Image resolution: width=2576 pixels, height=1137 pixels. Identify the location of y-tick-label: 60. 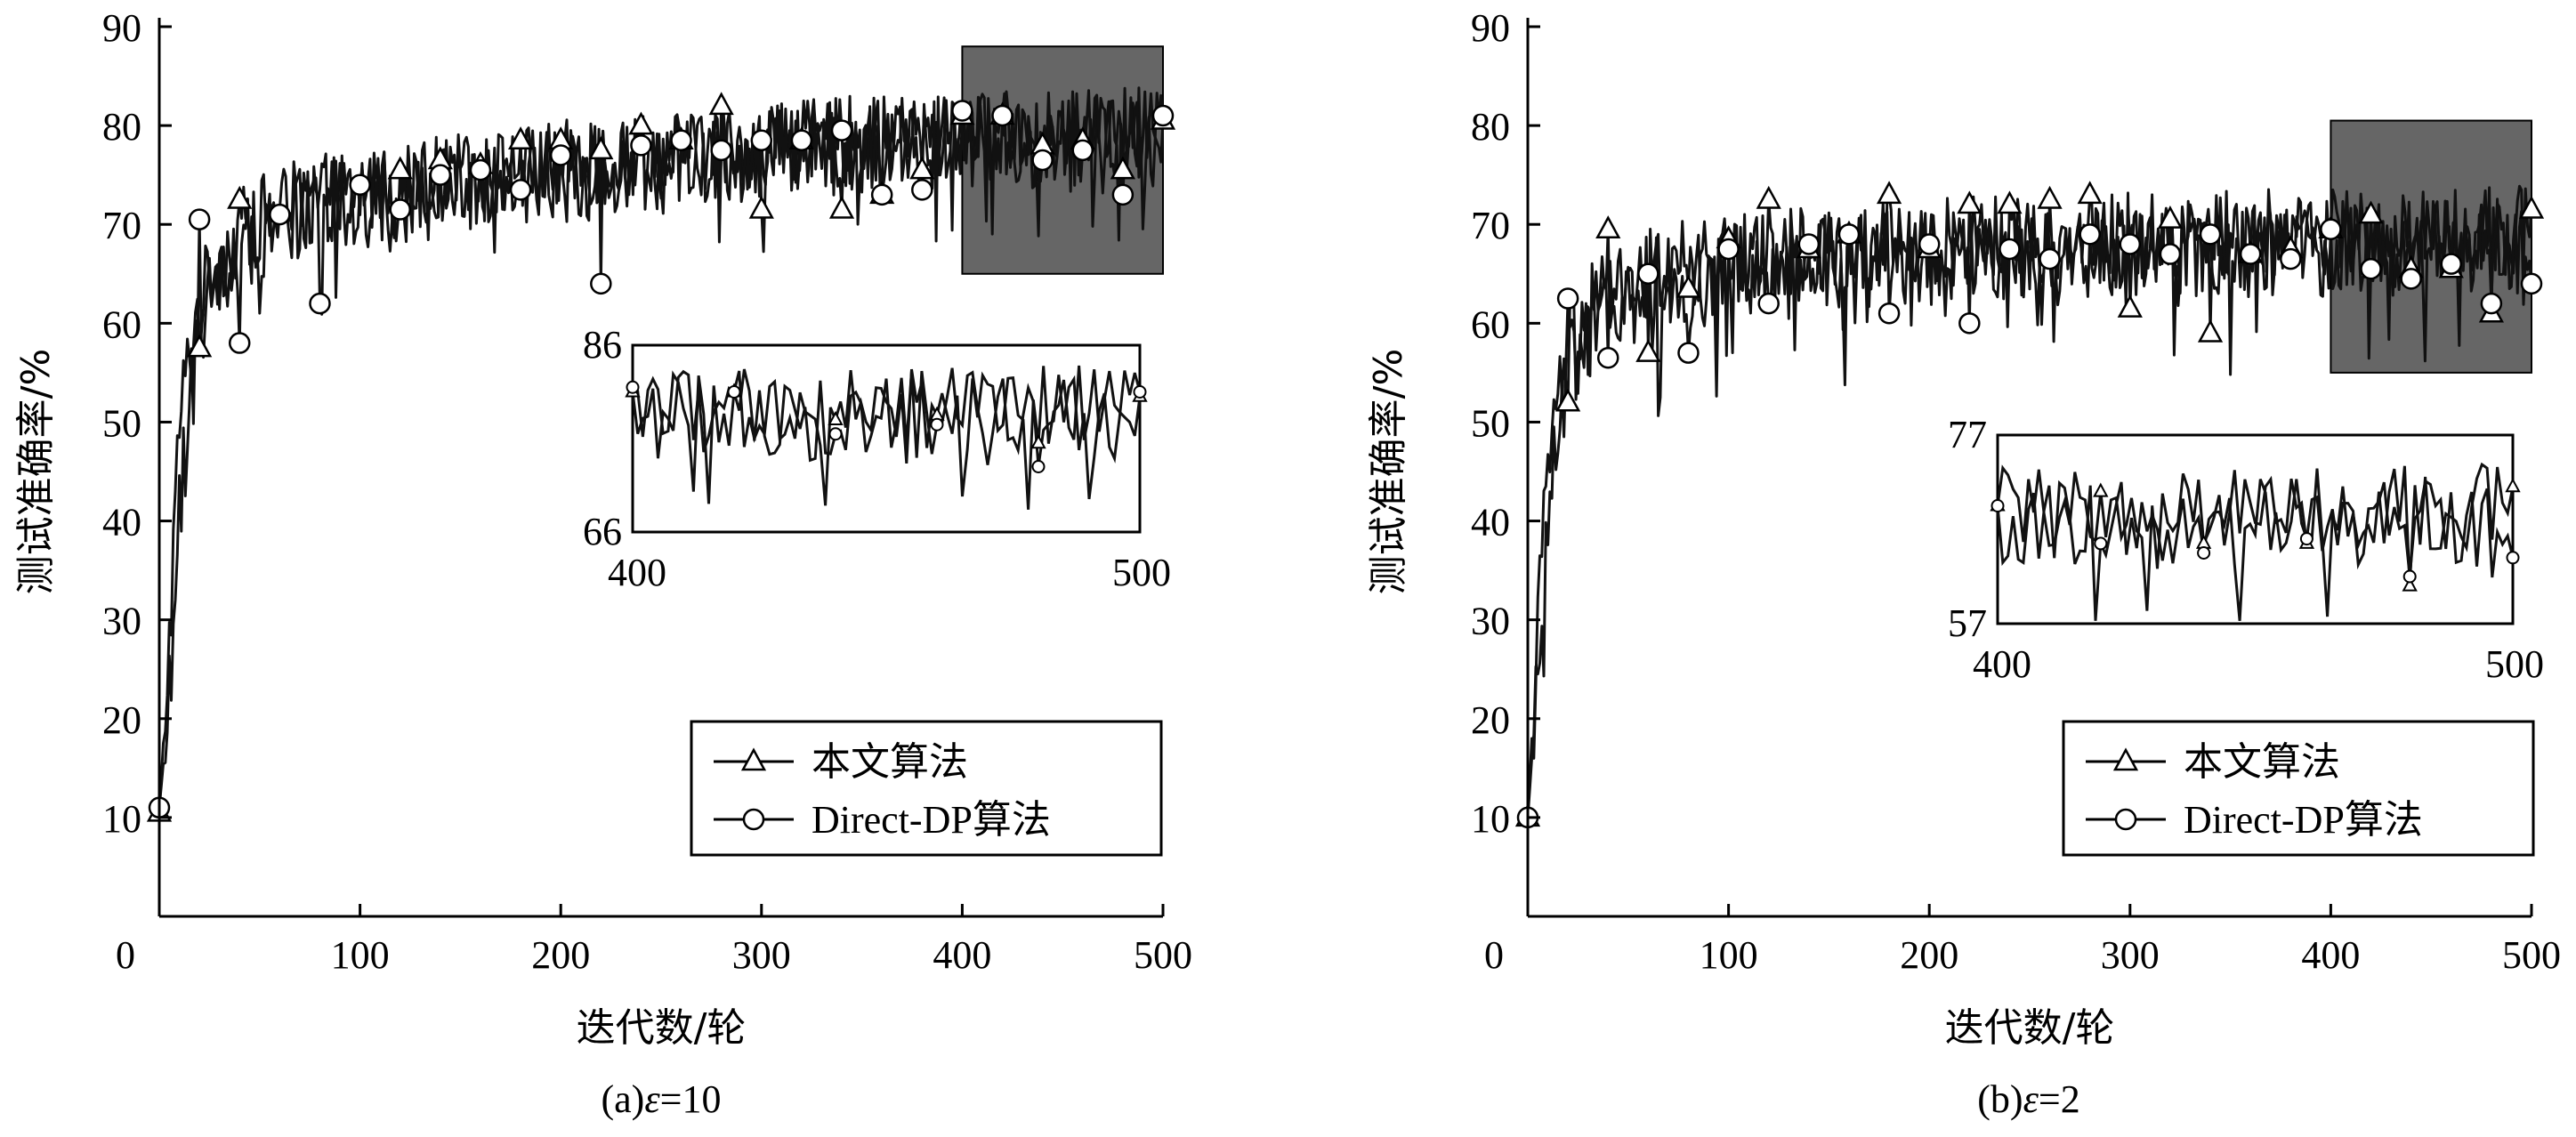
(1490, 324).